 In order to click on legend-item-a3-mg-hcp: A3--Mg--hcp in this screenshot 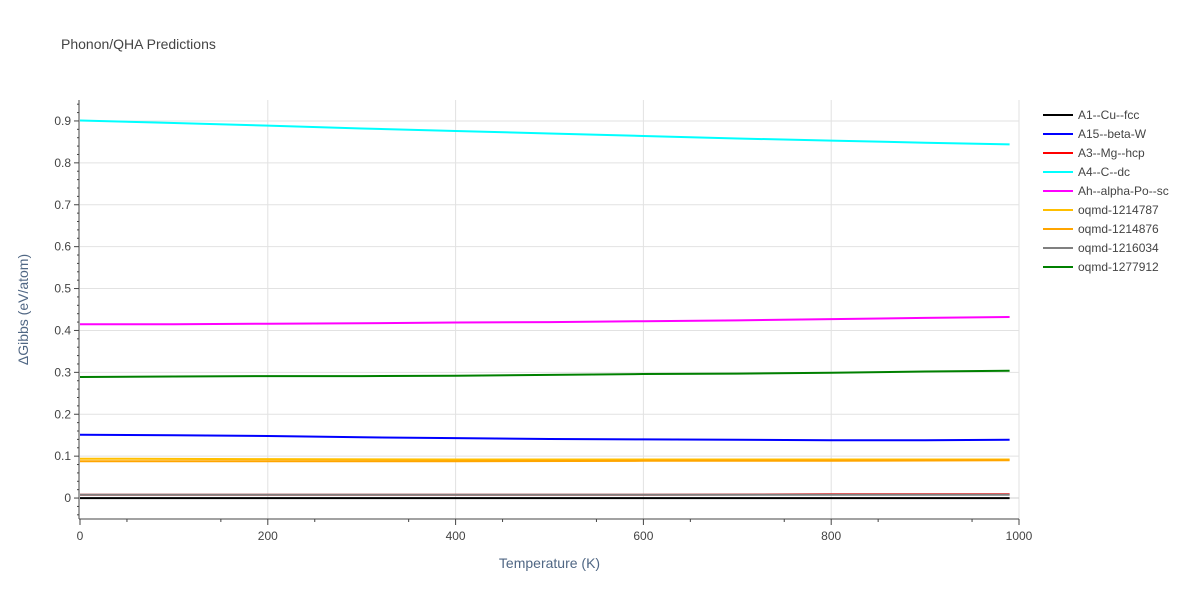, I will do `click(1094, 153)`.